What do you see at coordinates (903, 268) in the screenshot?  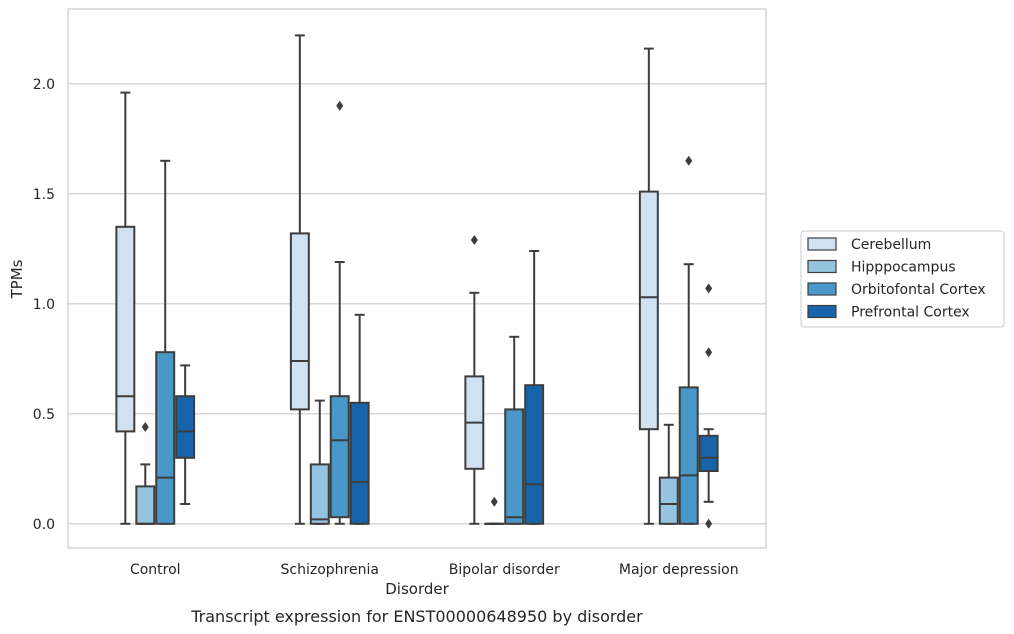 I see `legend-label: Hipppocampus` at bounding box center [903, 268].